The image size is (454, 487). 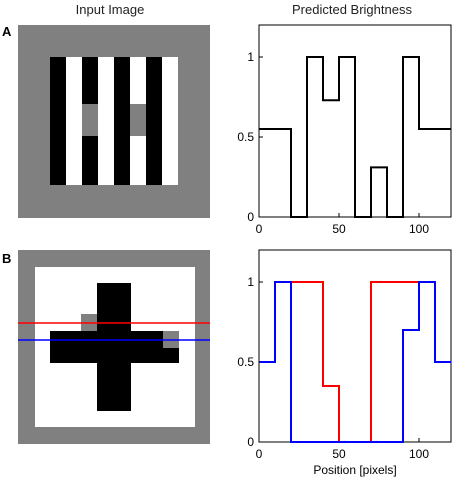 I want to click on chart-a-x-tick-label: 0, so click(x=259, y=229).